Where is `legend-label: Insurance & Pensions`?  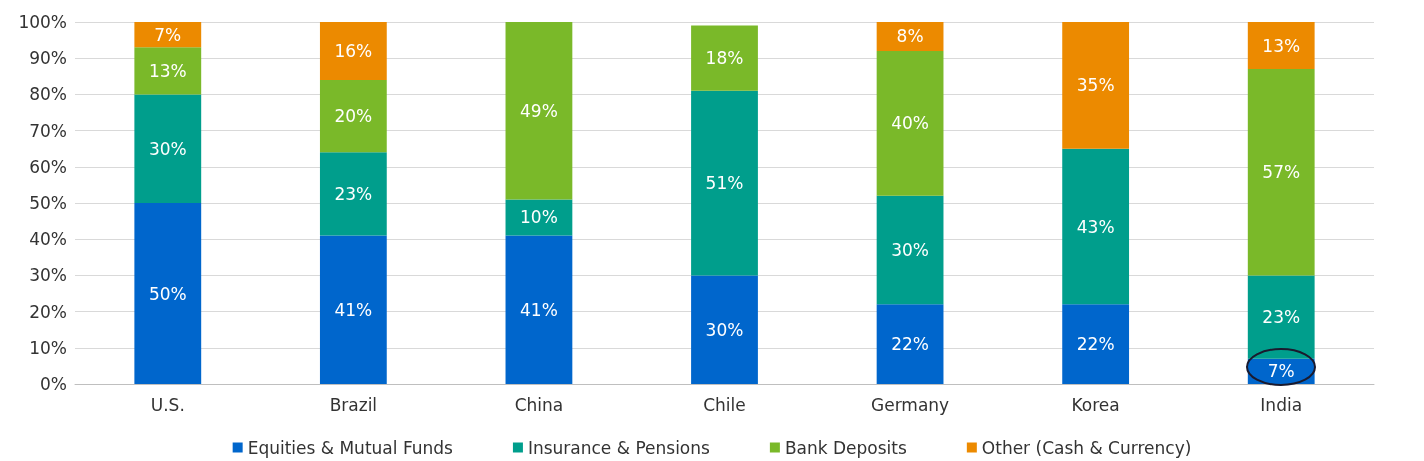 legend-label: Insurance & Pensions is located at coordinates (619, 447).